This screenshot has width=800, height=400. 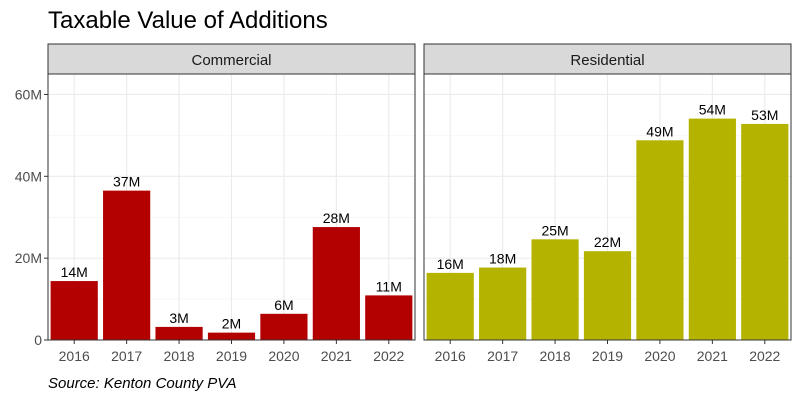 What do you see at coordinates (283, 305) in the screenshot?
I see `data-label: 6M` at bounding box center [283, 305].